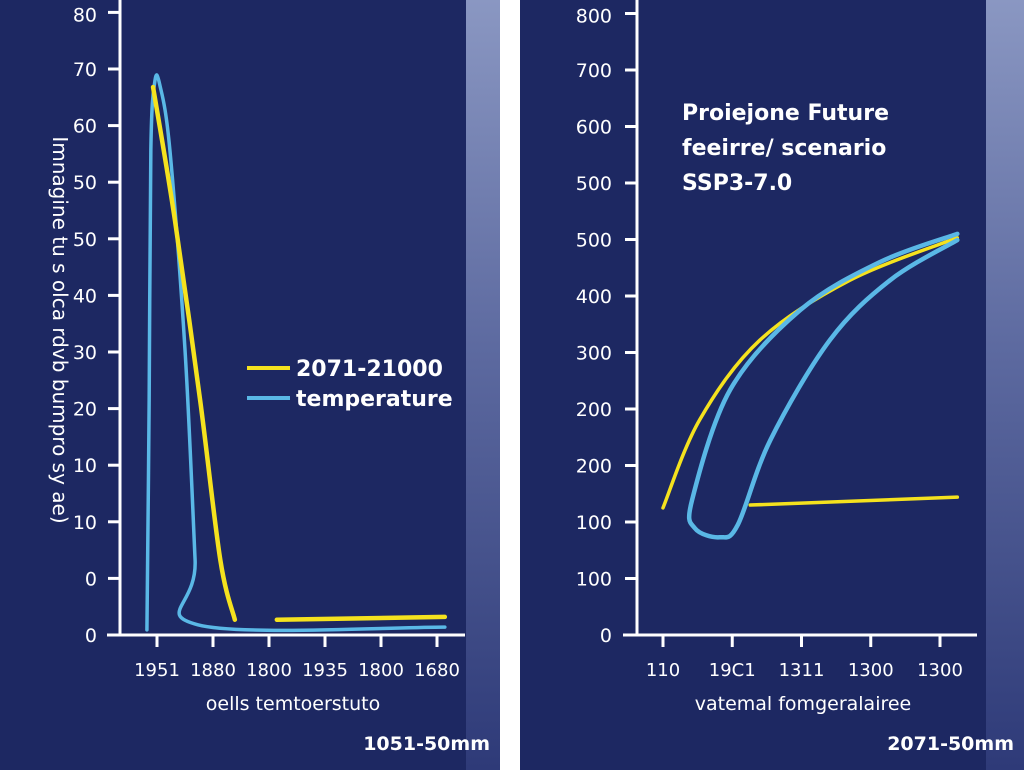  What do you see at coordinates (594, 354) in the screenshot?
I see `y-tick-label: 300` at bounding box center [594, 354].